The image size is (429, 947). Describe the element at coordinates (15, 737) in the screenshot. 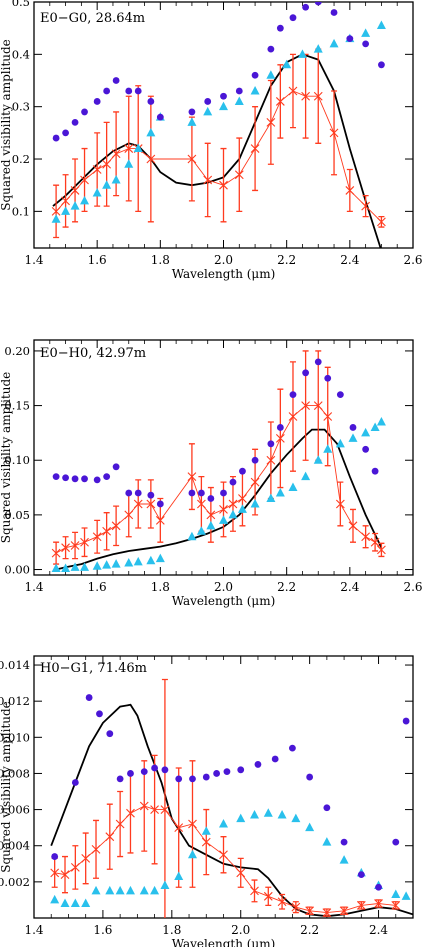

I see `y-tick-label: 0.010` at that location.